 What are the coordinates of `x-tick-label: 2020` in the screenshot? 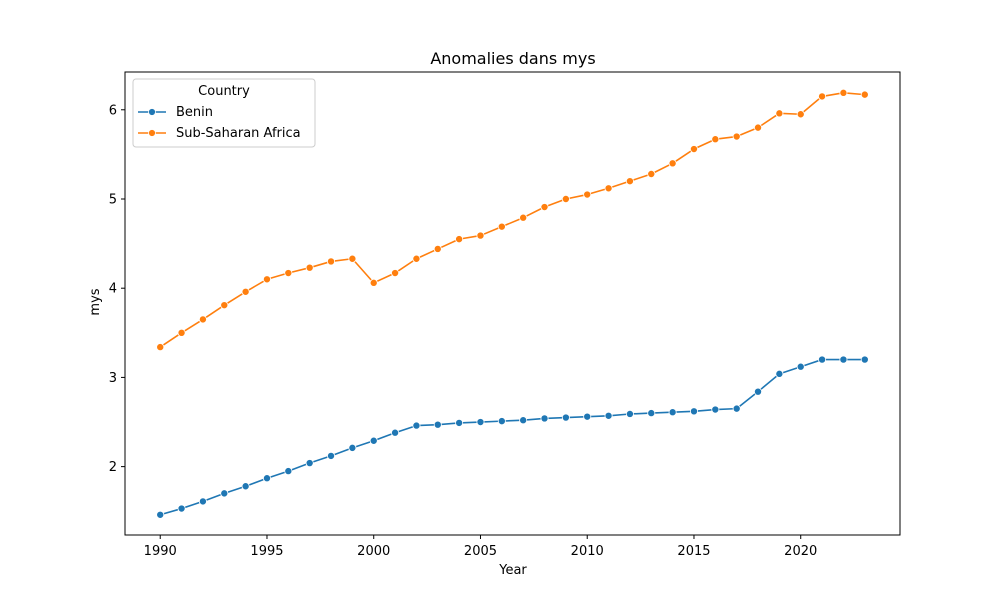 It's located at (800, 551).